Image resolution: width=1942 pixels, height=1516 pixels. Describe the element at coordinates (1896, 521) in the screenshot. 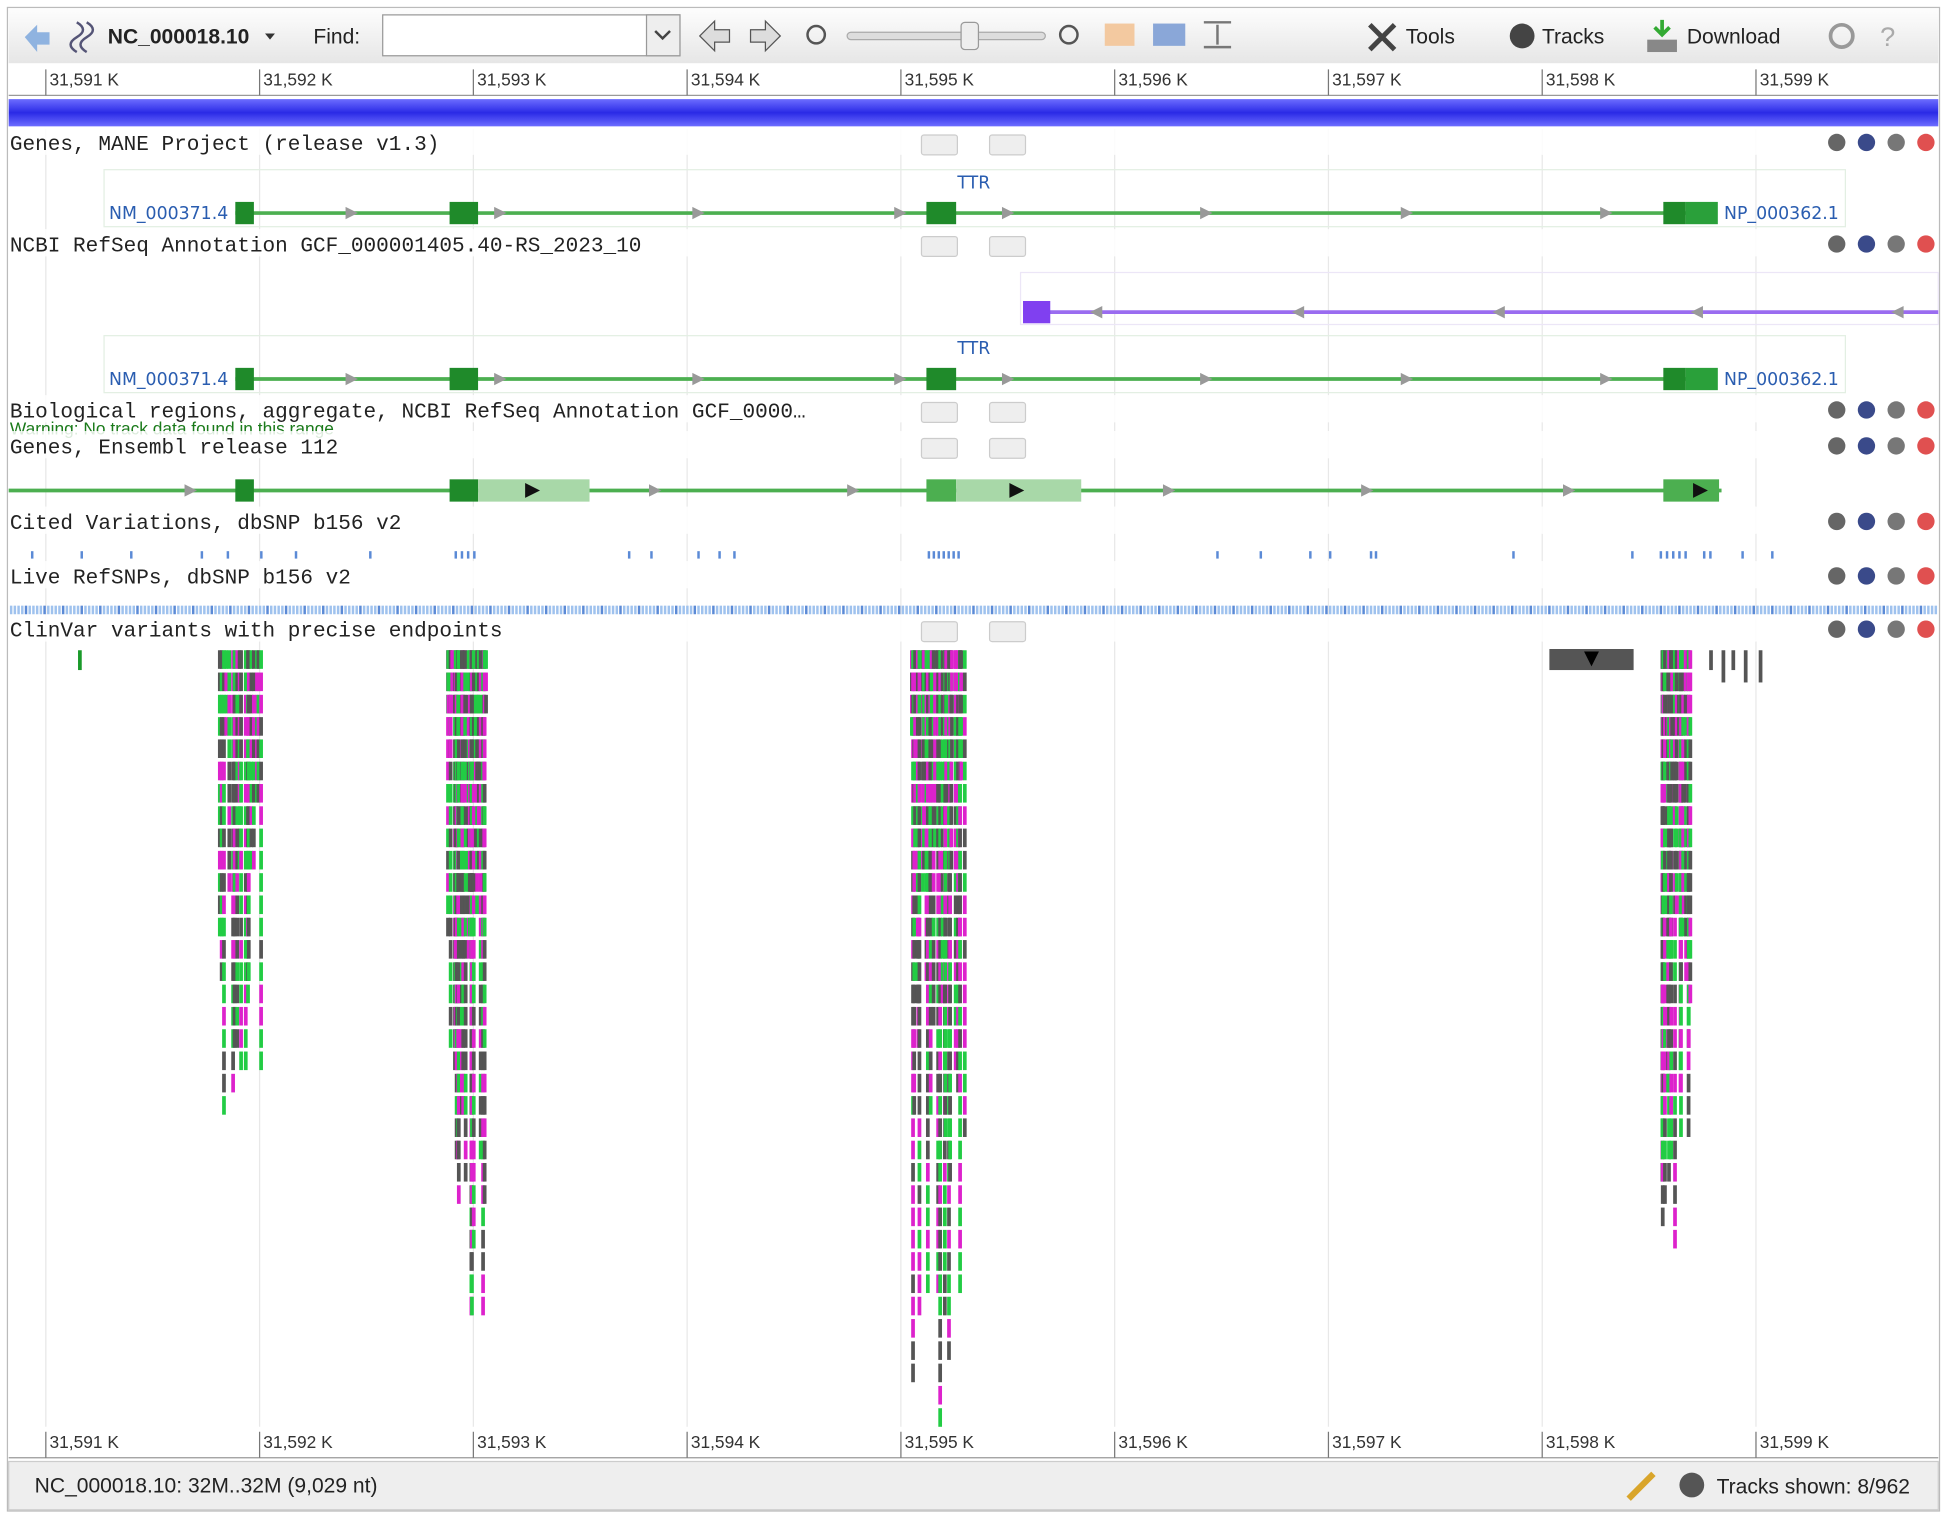

I see `track-settings` at that location.